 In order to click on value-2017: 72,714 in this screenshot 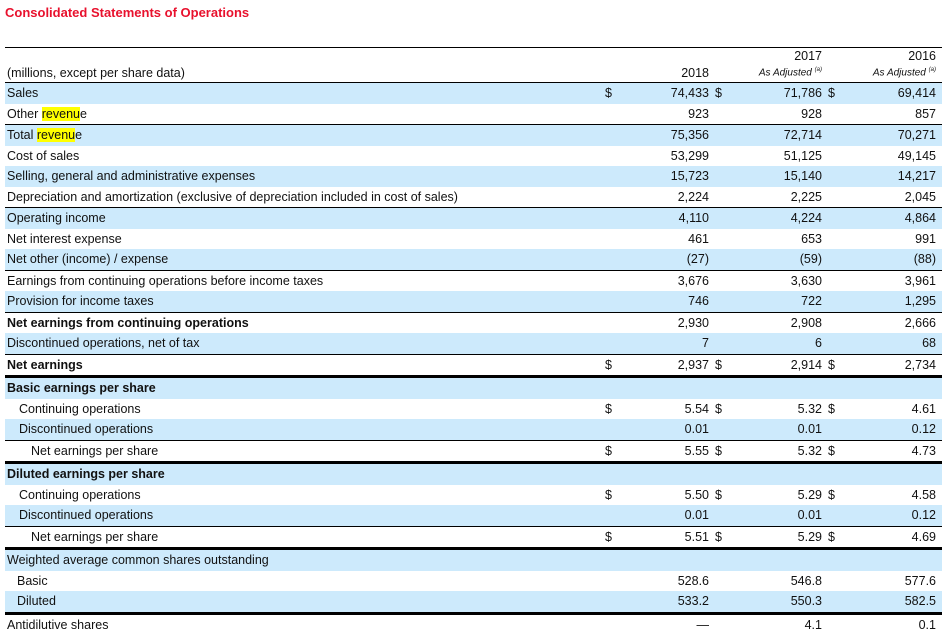, I will do `click(781, 135)`.